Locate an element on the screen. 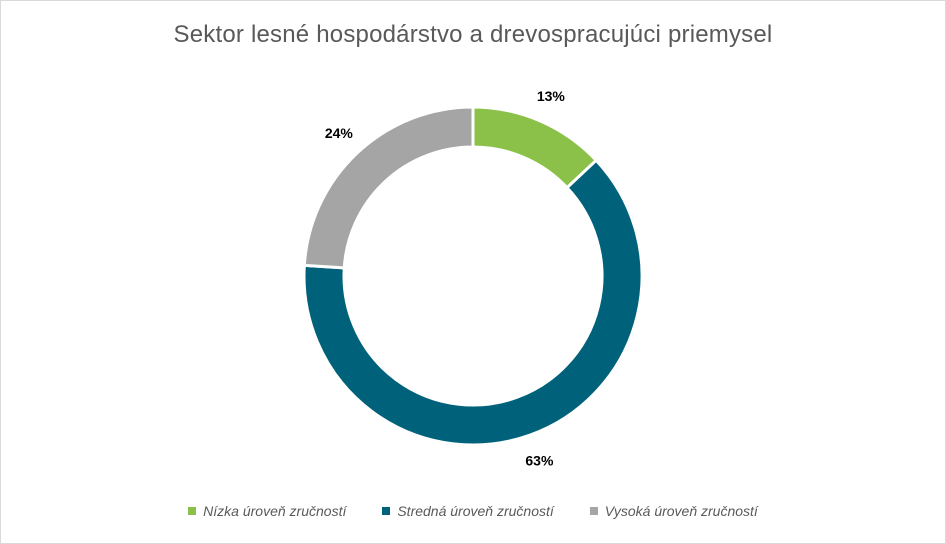  legend-swatch-high is located at coordinates (593, 511).